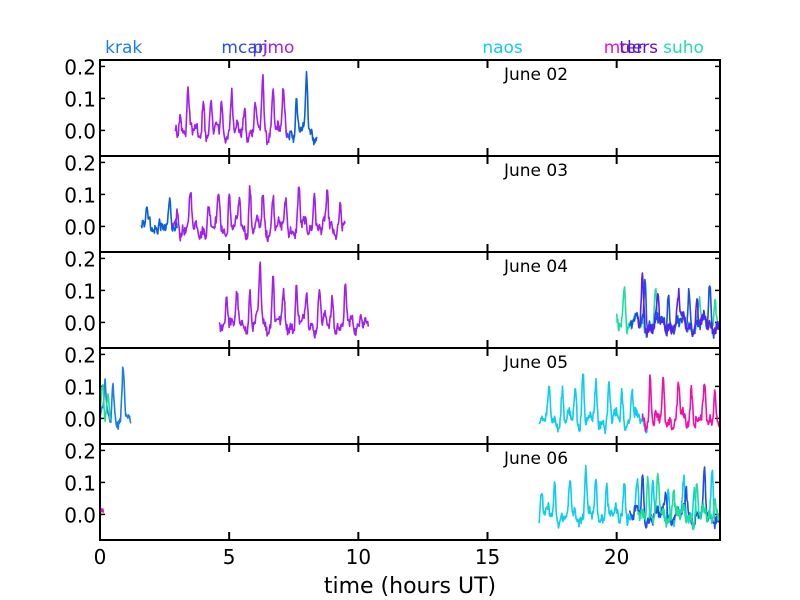  What do you see at coordinates (535, 267) in the screenshot?
I see `panel-date-label: June 04` at bounding box center [535, 267].